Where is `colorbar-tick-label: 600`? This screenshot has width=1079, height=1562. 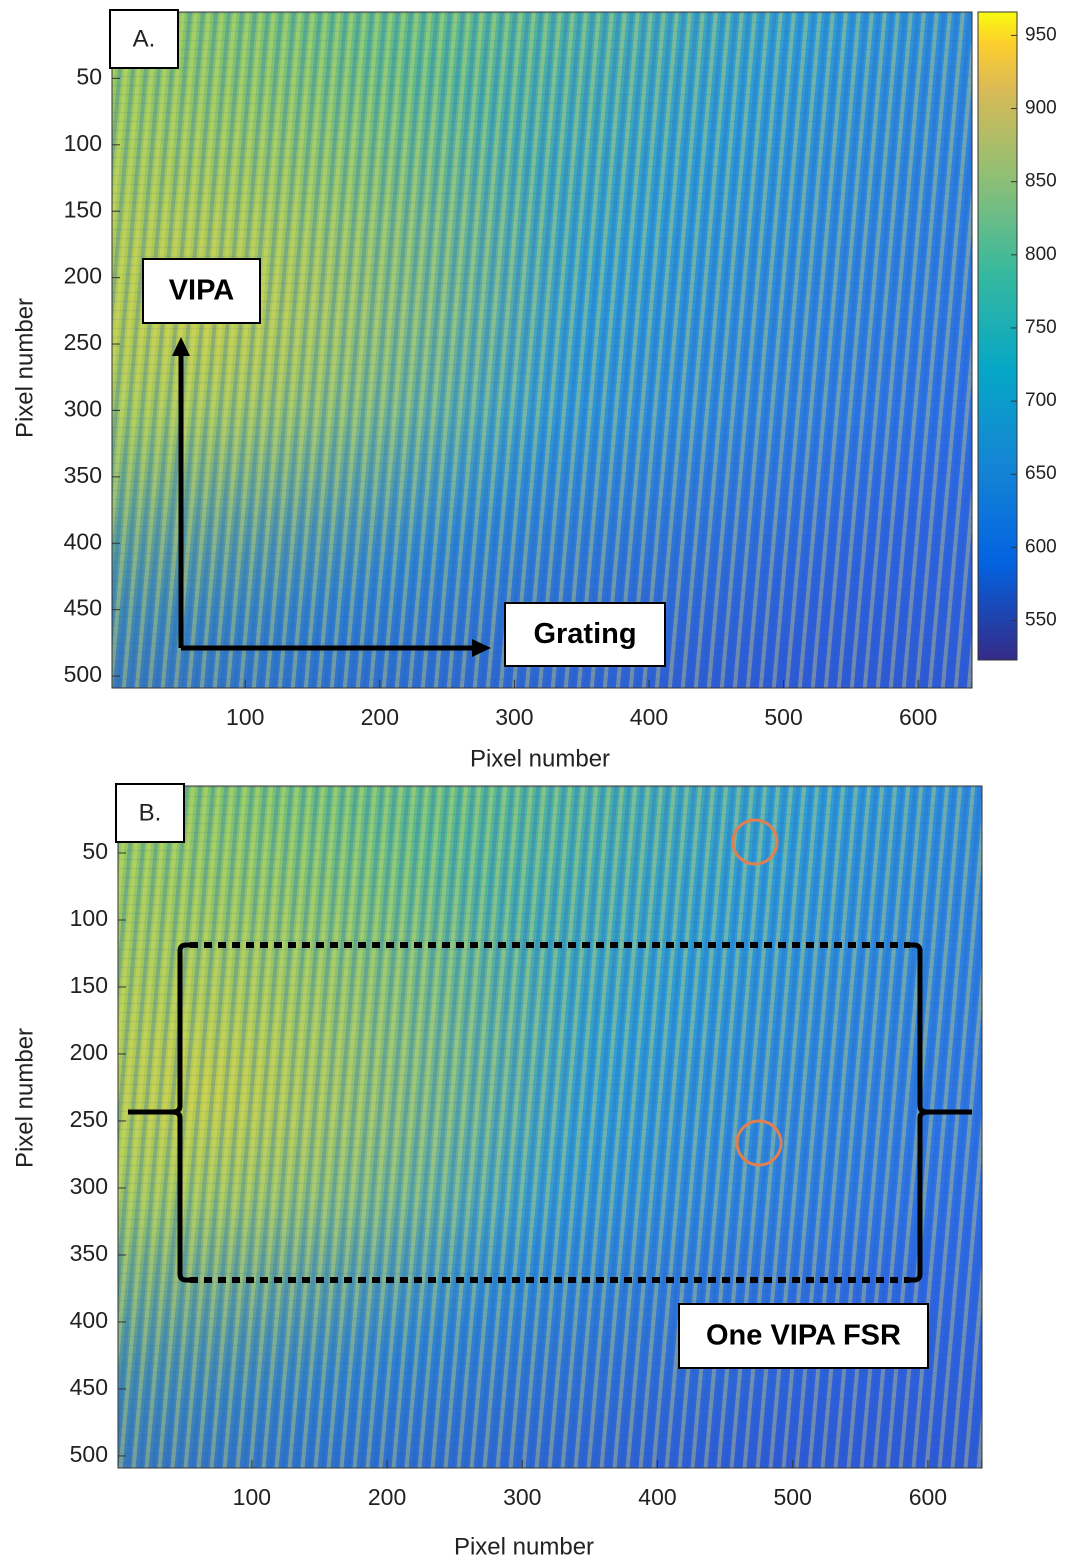 colorbar-tick-label: 600 is located at coordinates (1041, 546).